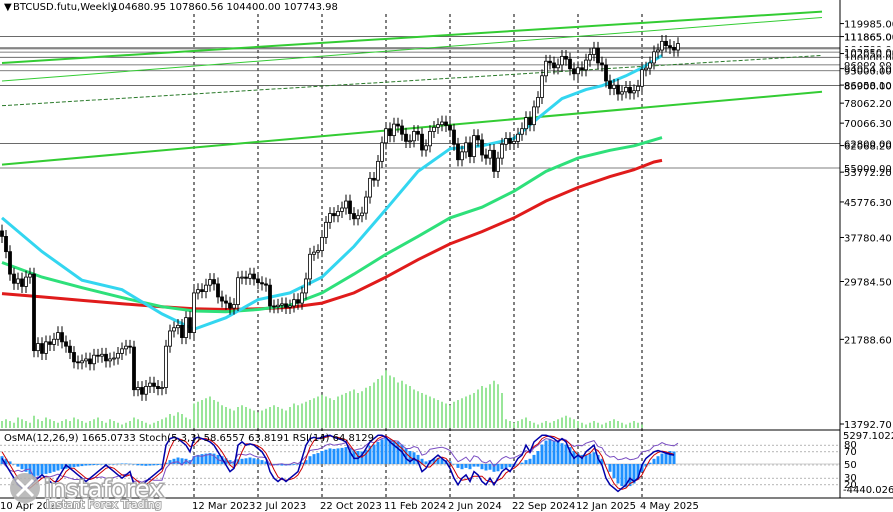 The width and height of the screenshot is (893, 512). I want to click on y-tick-label: 111865.00, so click(868, 38).